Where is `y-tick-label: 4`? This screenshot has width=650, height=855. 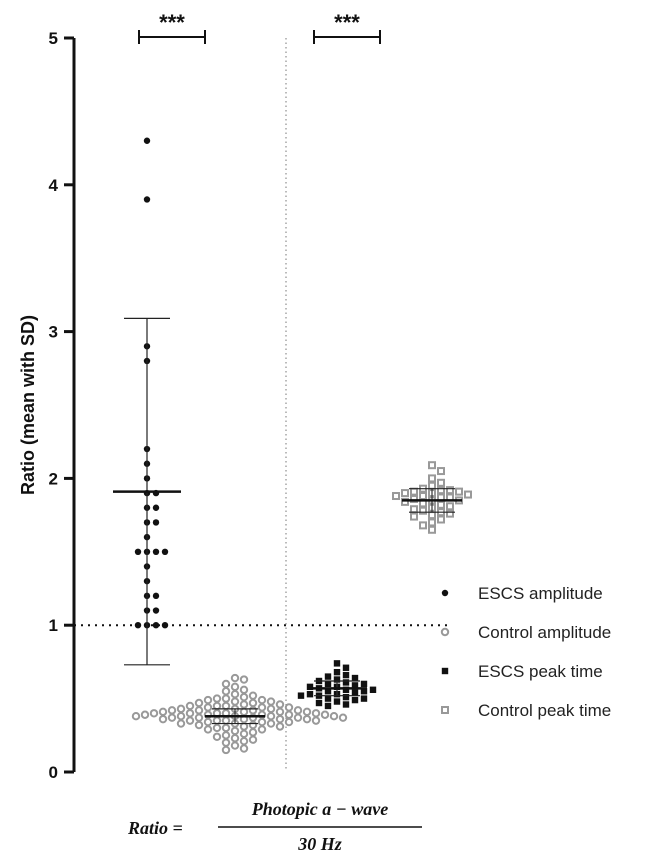 y-tick-label: 4 is located at coordinates (54, 185).